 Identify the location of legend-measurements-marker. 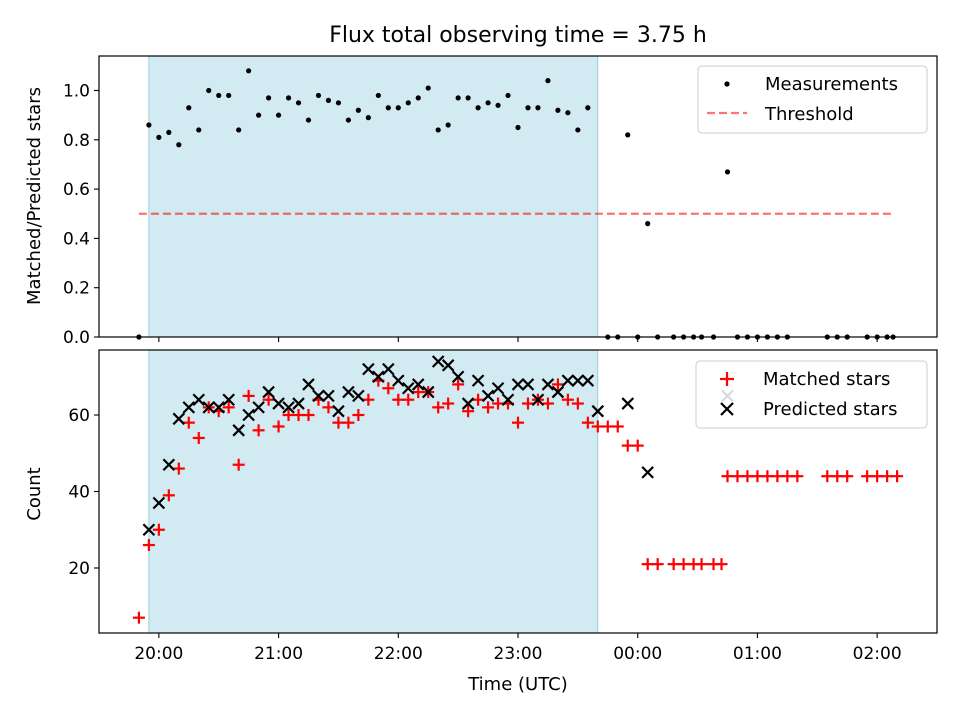
(727, 84).